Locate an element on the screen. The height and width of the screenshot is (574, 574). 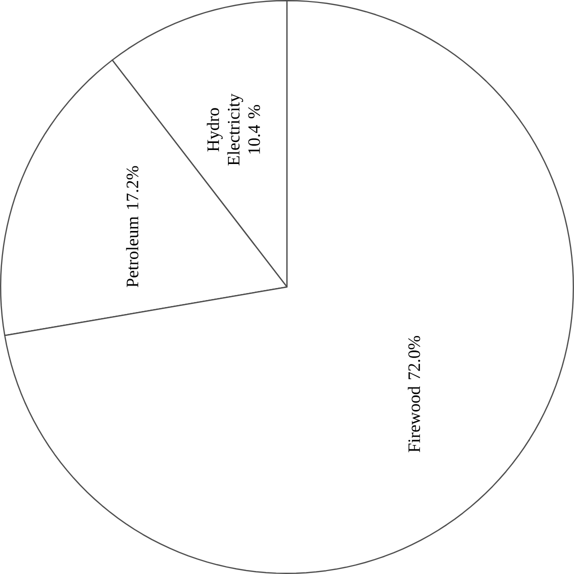
slice-label: Hydro Electricity is located at coordinates (225, 130).